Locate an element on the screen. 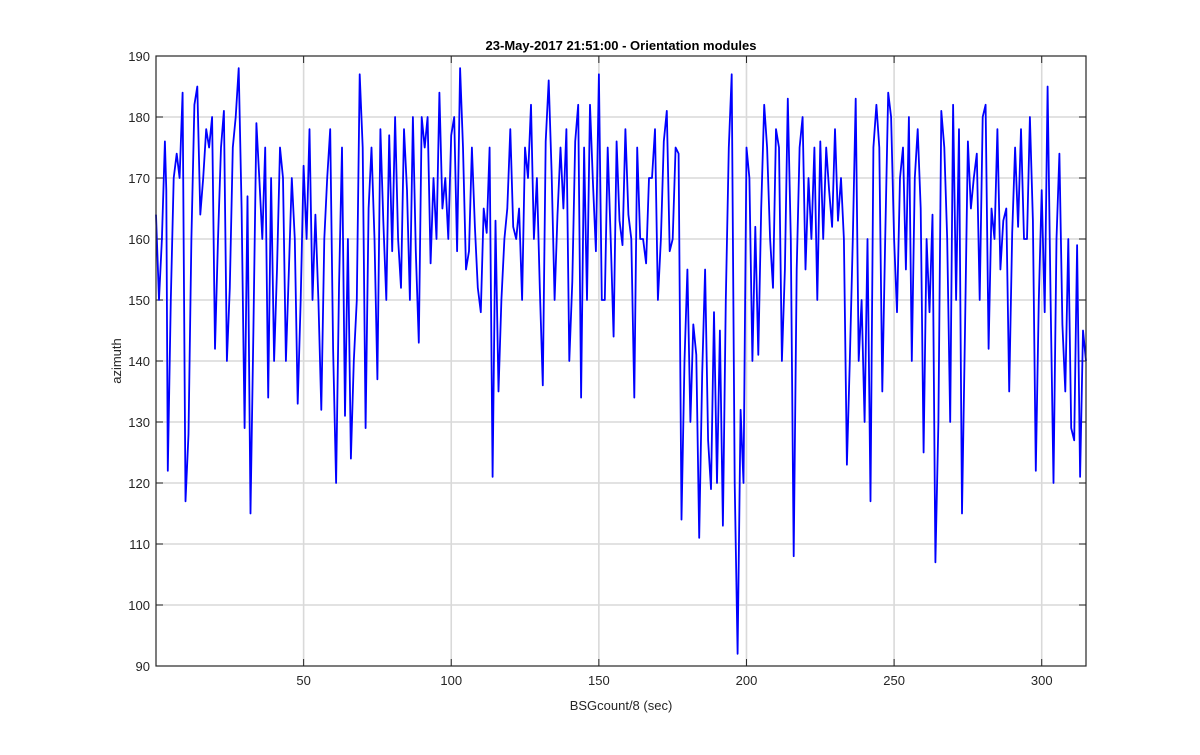 The width and height of the screenshot is (1200, 755). y-tick-label: 170 is located at coordinates (139, 178).